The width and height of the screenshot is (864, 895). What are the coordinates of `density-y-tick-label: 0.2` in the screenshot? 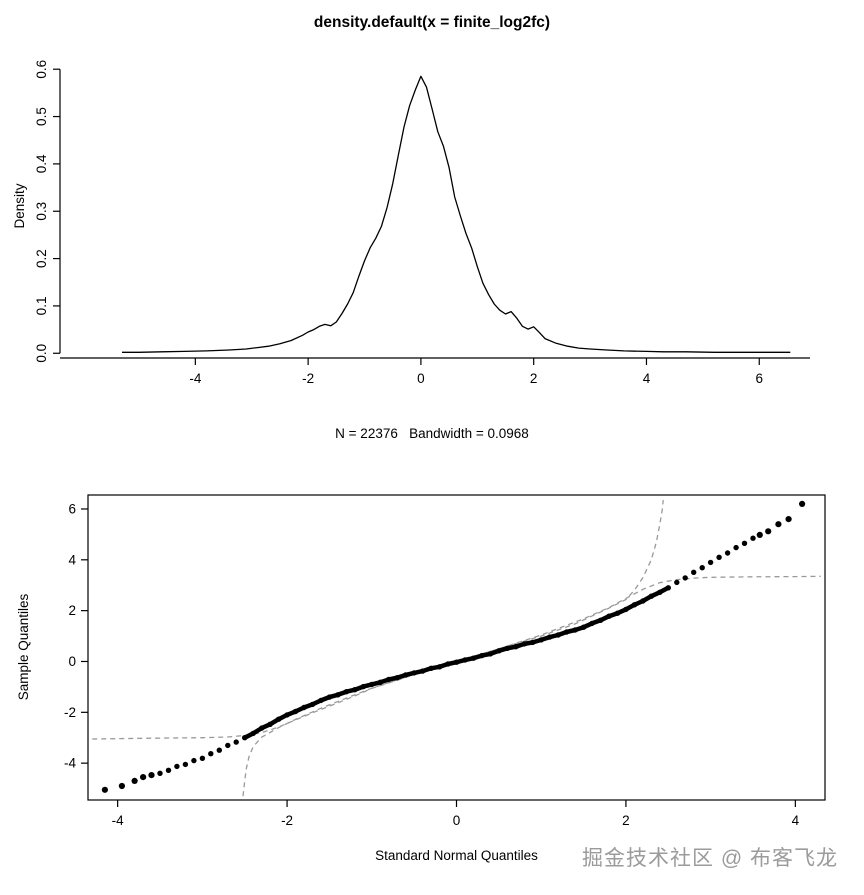 It's located at (41, 258).